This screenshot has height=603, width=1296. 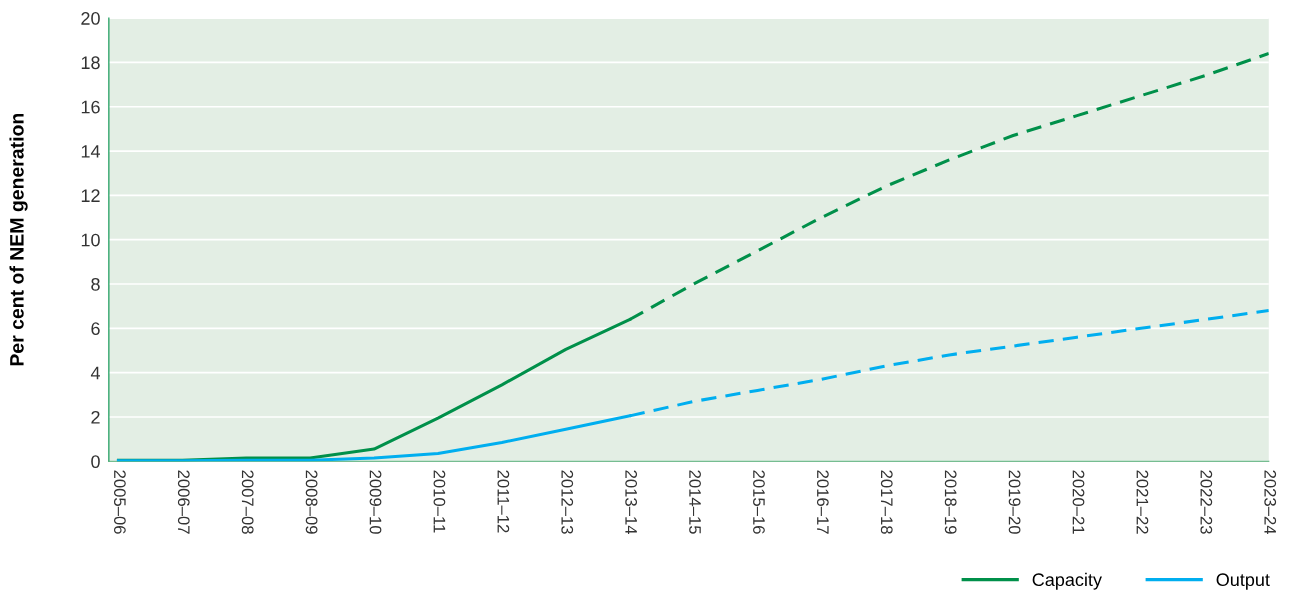 What do you see at coordinates (95, 462) in the screenshot?
I see `y-tick-label: 0` at bounding box center [95, 462].